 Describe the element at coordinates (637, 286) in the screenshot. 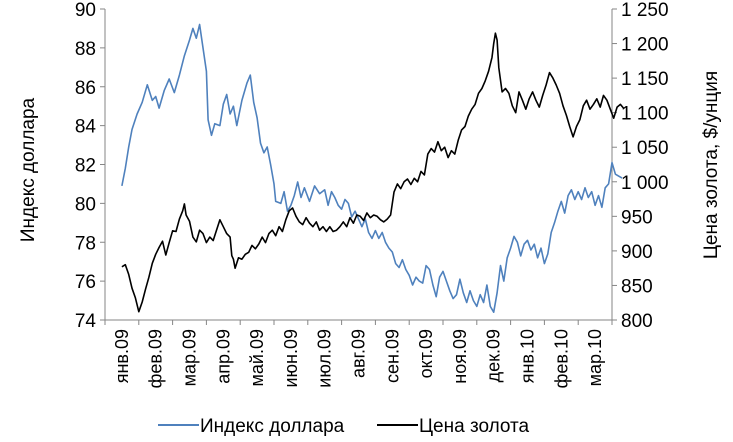

I see `right-tick-label: 850` at that location.